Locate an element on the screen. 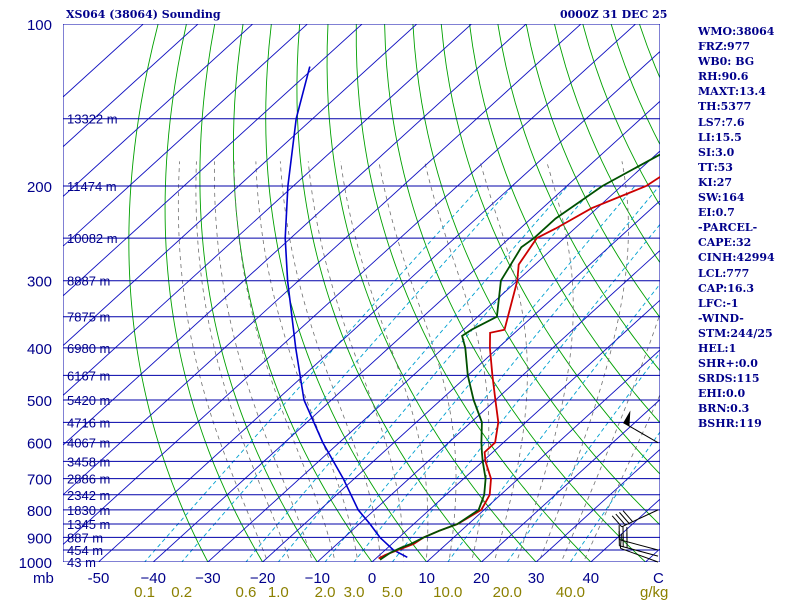 This screenshot has height=600, width=800. height-label: 7875 m is located at coordinates (88, 317).